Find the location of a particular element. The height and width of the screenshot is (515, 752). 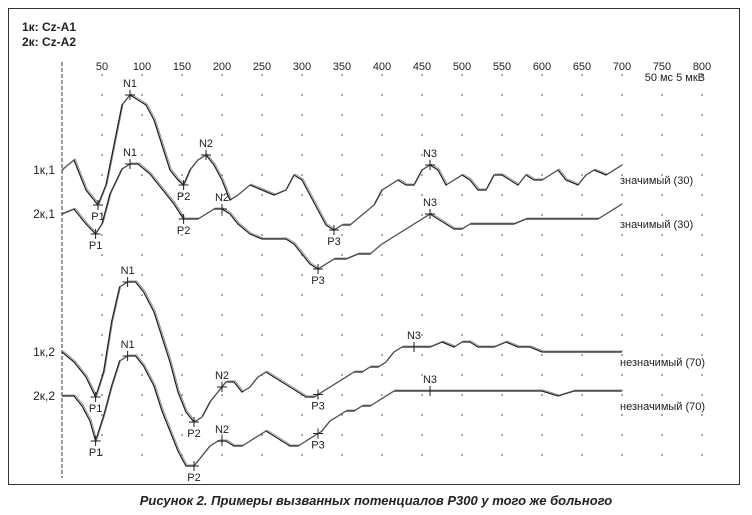

trace-label: 1к,2 is located at coordinates (44, 352).